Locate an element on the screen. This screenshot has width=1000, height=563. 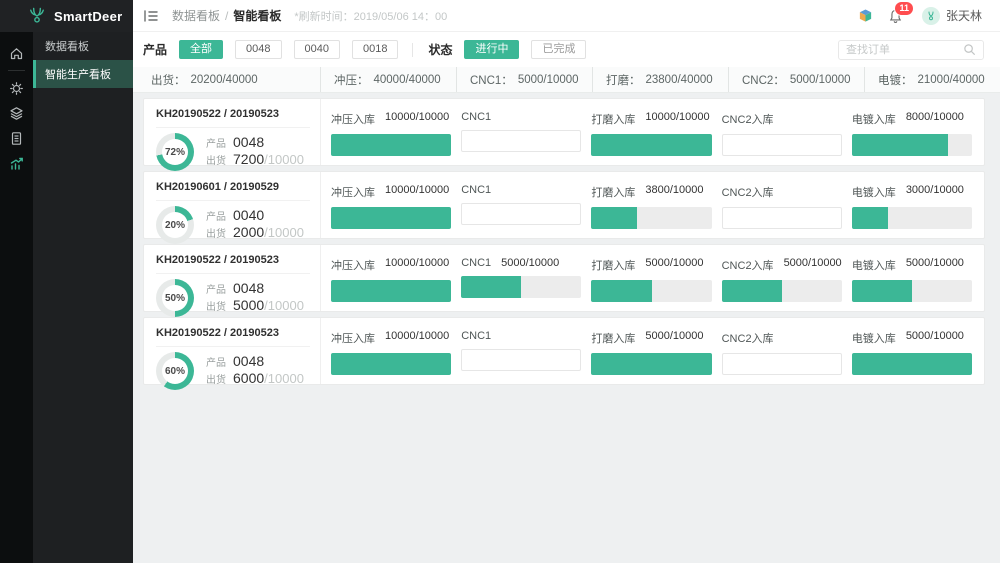
filter-divider is located at coordinates (413, 49).